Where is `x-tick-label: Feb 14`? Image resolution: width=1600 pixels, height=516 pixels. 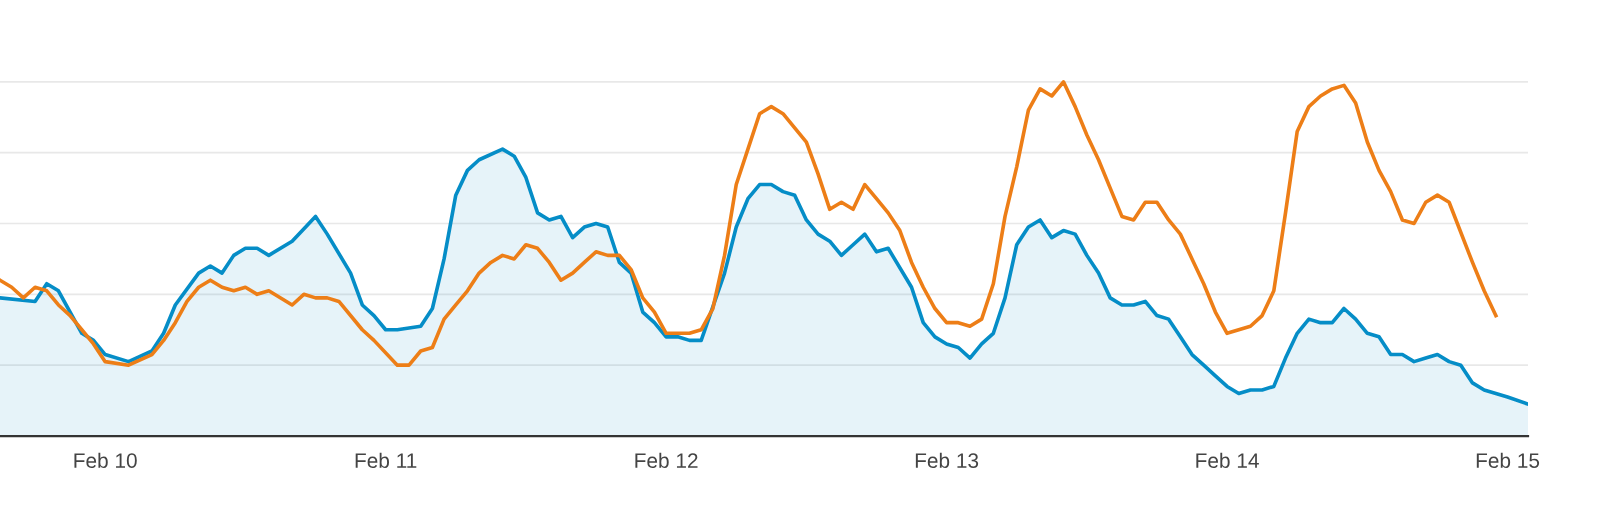
x-tick-label: Feb 14 is located at coordinates (1227, 460).